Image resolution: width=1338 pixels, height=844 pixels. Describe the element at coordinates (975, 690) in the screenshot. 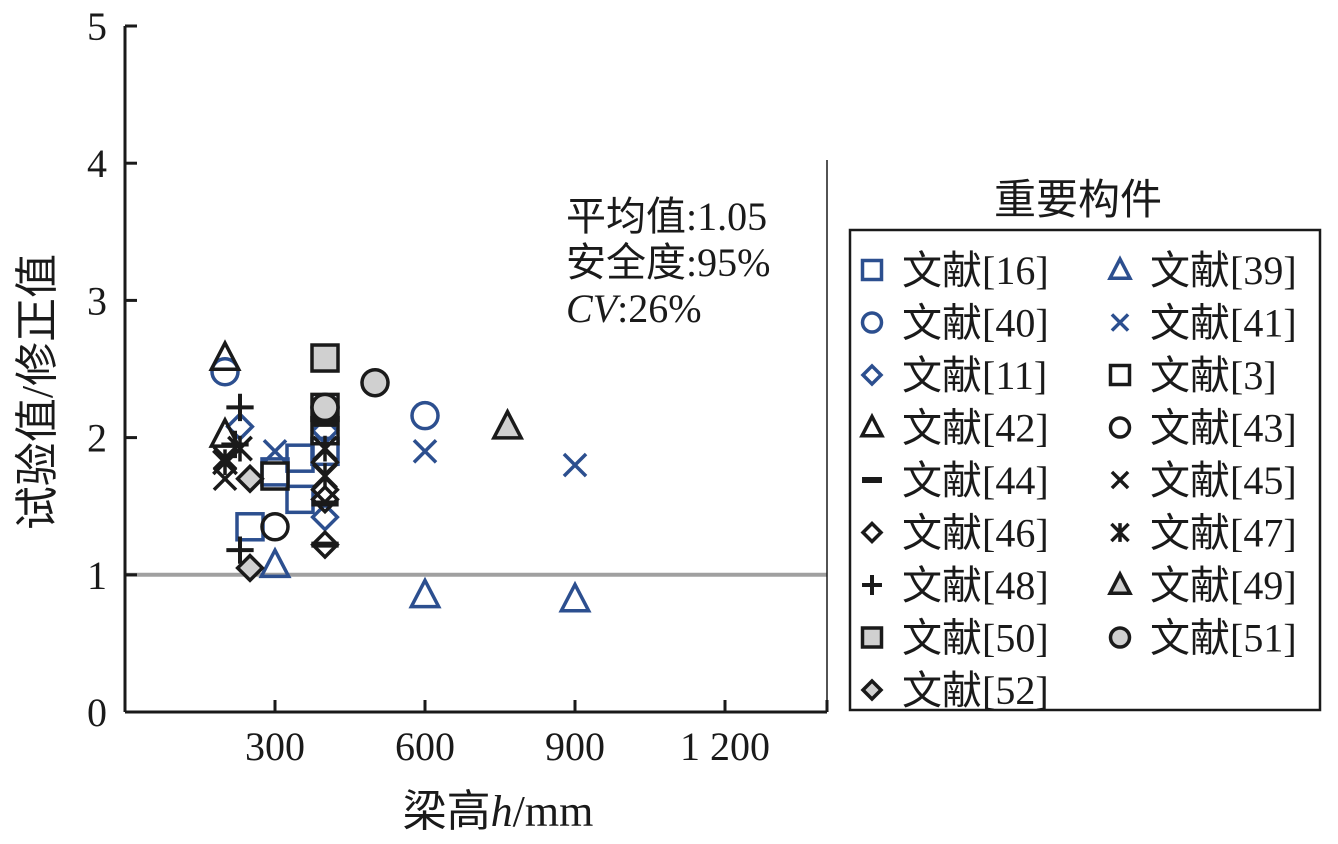

I see `legend-label: 文献[52]` at that location.